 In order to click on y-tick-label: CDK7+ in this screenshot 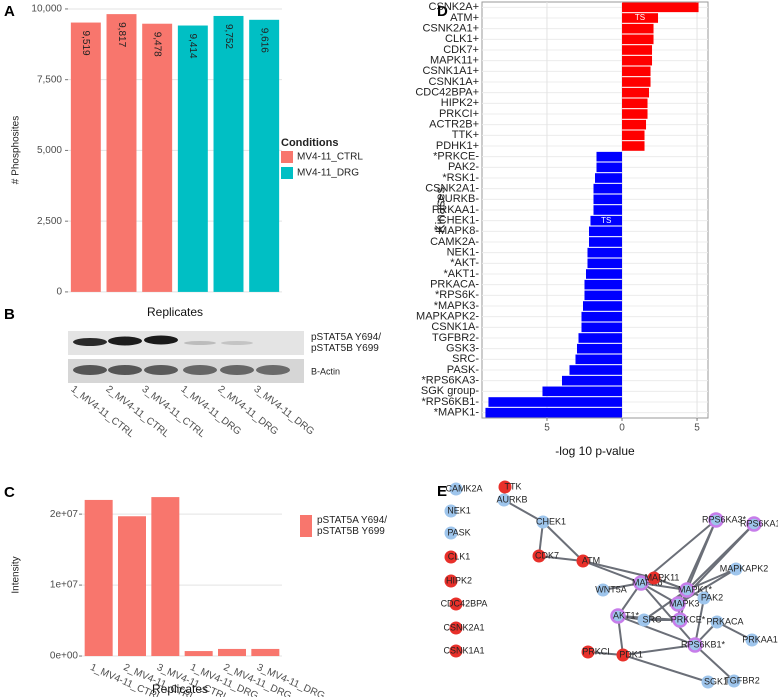, I will do `click(461, 50)`.